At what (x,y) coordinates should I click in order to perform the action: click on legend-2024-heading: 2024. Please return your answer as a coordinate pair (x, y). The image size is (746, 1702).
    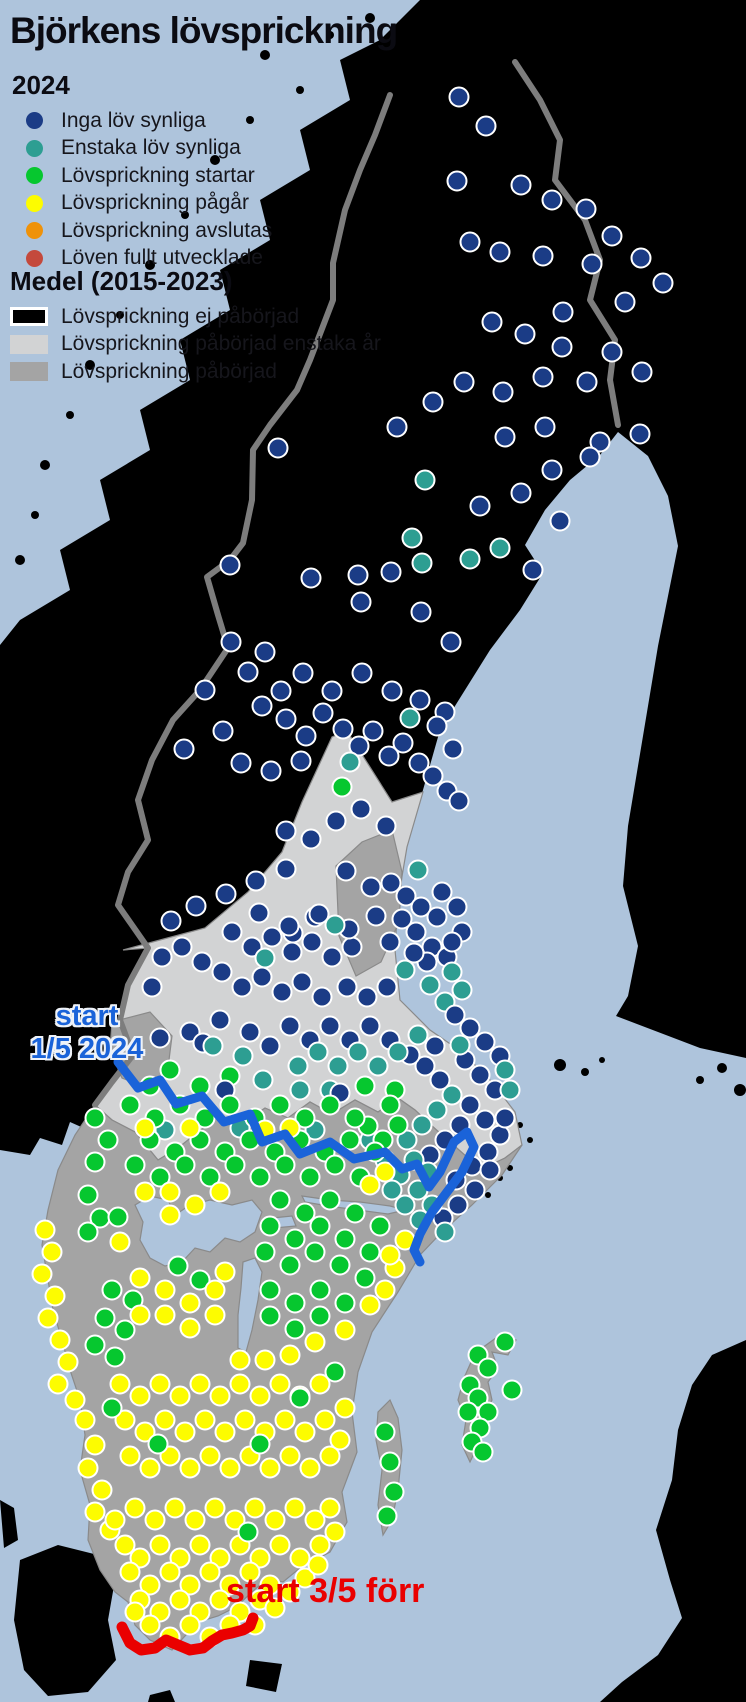
    Looking at the image, I should click on (41, 85).